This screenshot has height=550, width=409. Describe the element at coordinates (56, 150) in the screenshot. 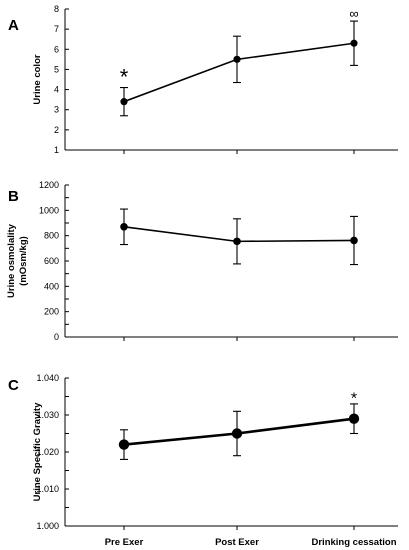

I see `y-tick-label: 1` at that location.